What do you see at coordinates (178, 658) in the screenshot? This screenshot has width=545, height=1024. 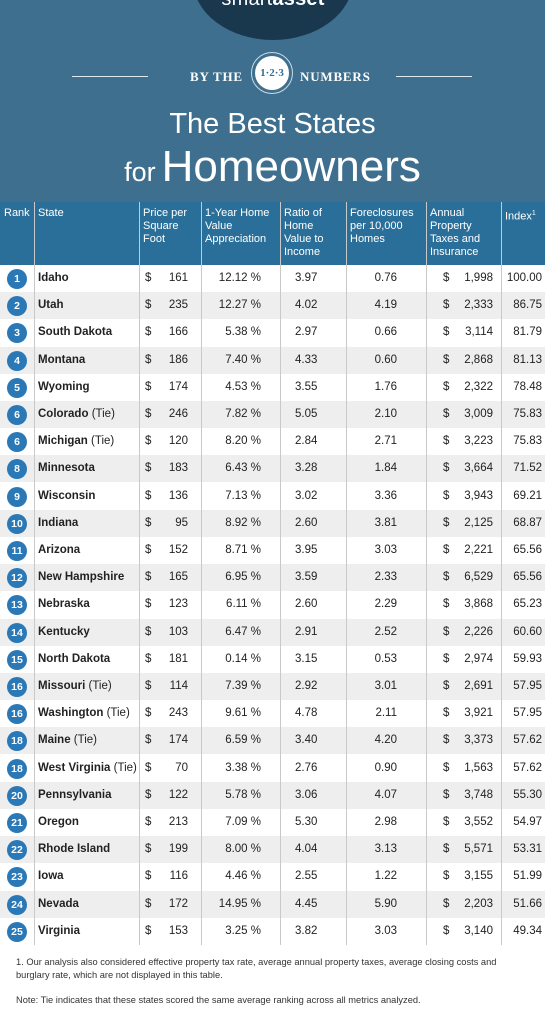 I see `price-value: 181` at bounding box center [178, 658].